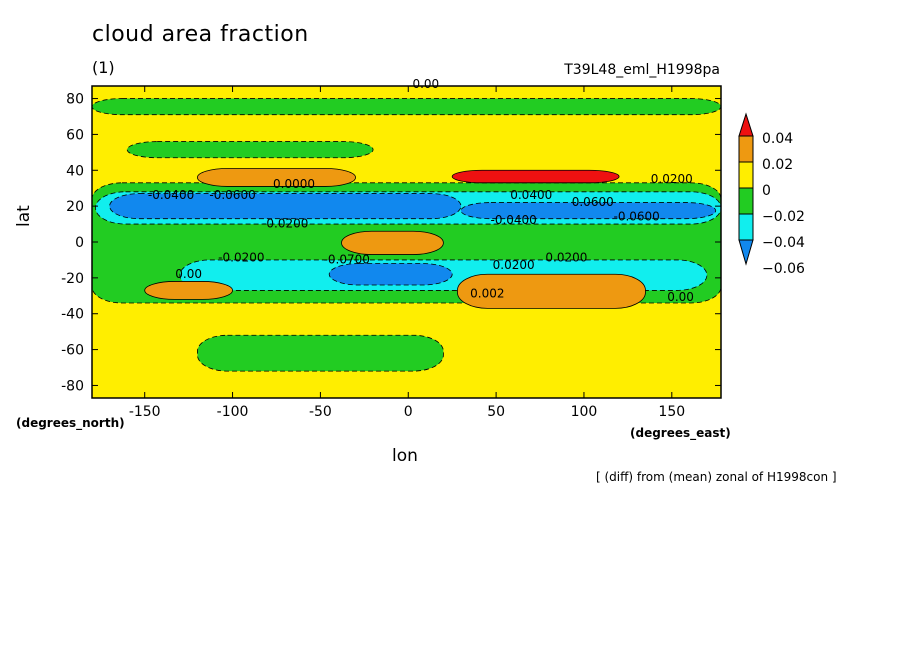  I want to click on contour-label-6: -0.0700, so click(347, 260).